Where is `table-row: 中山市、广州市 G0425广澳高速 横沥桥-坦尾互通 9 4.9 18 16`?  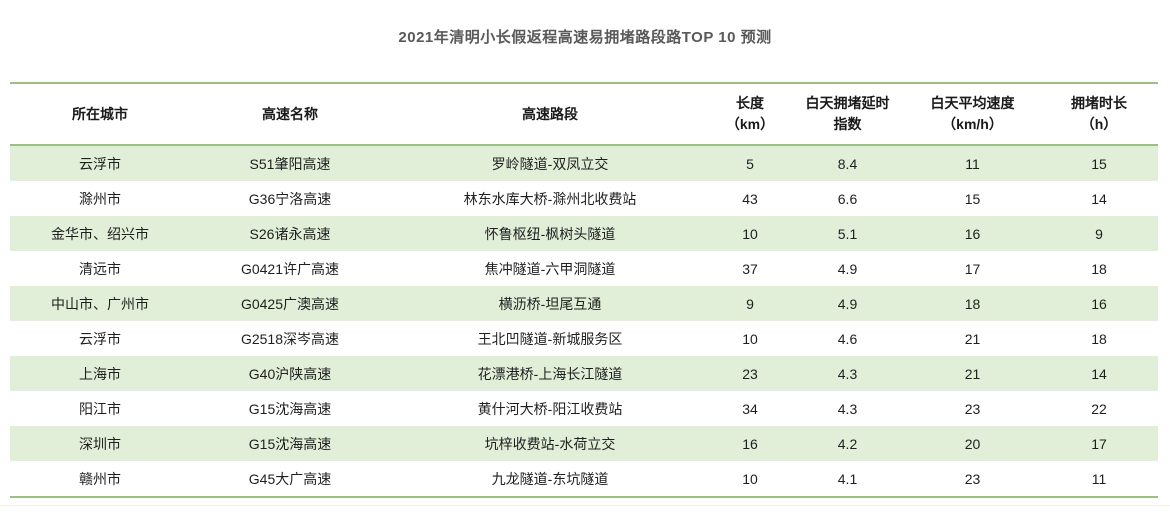 table-row: 中山市、广州市 G0425广澳高速 横沥桥-坦尾互通 9 4.9 18 16 is located at coordinates (584, 303).